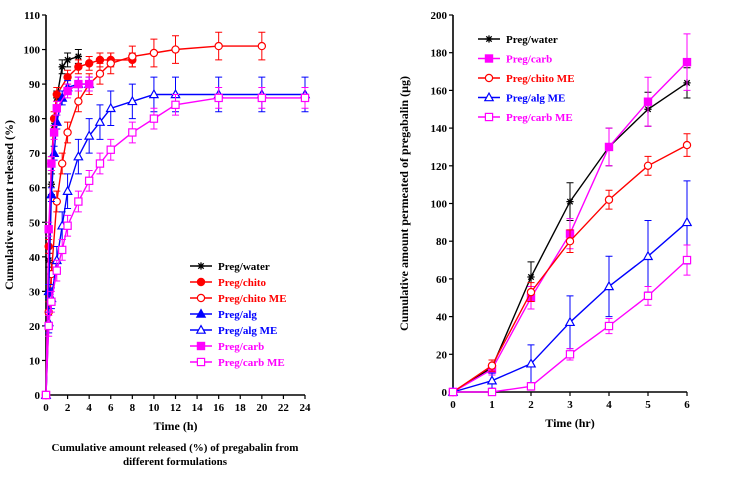 This screenshot has height=480, width=735. I want to click on y-tick-label: 10, so click(35, 361).